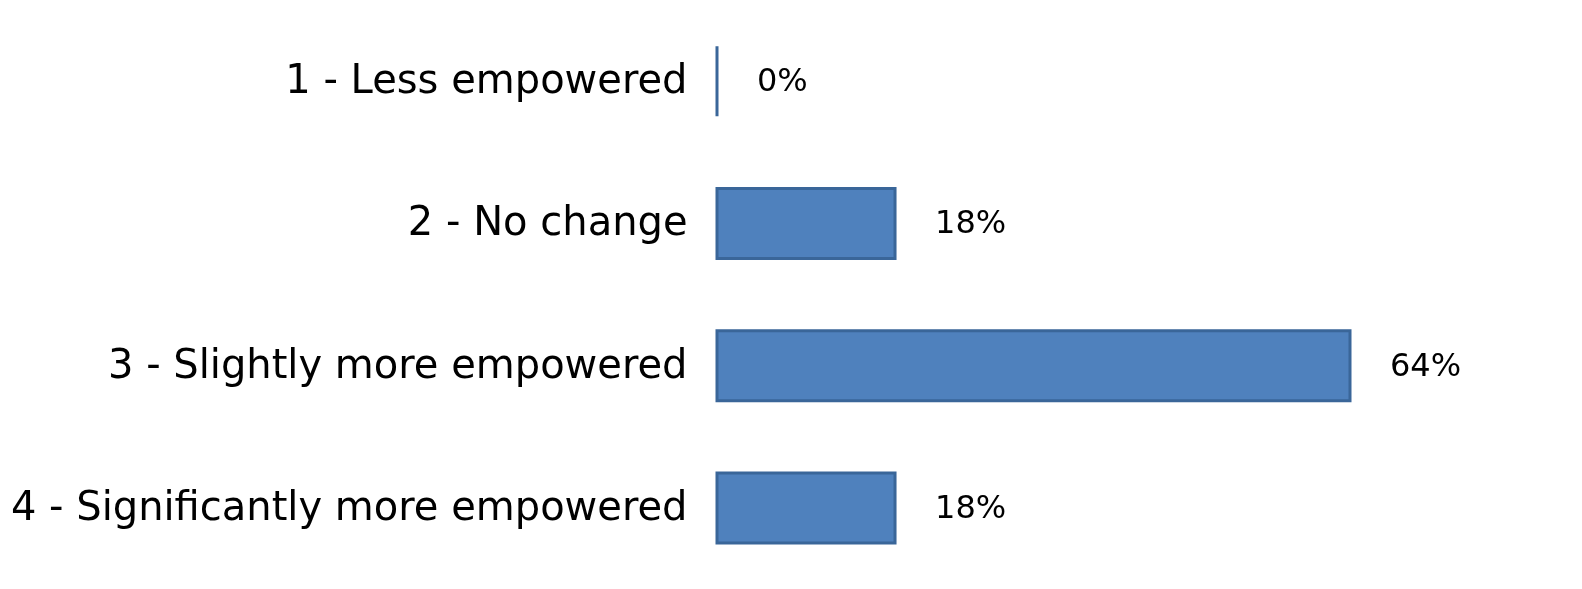  What do you see at coordinates (397, 363) in the screenshot?
I see `y-tick-label: 3 - Slightly more empowered` at bounding box center [397, 363].